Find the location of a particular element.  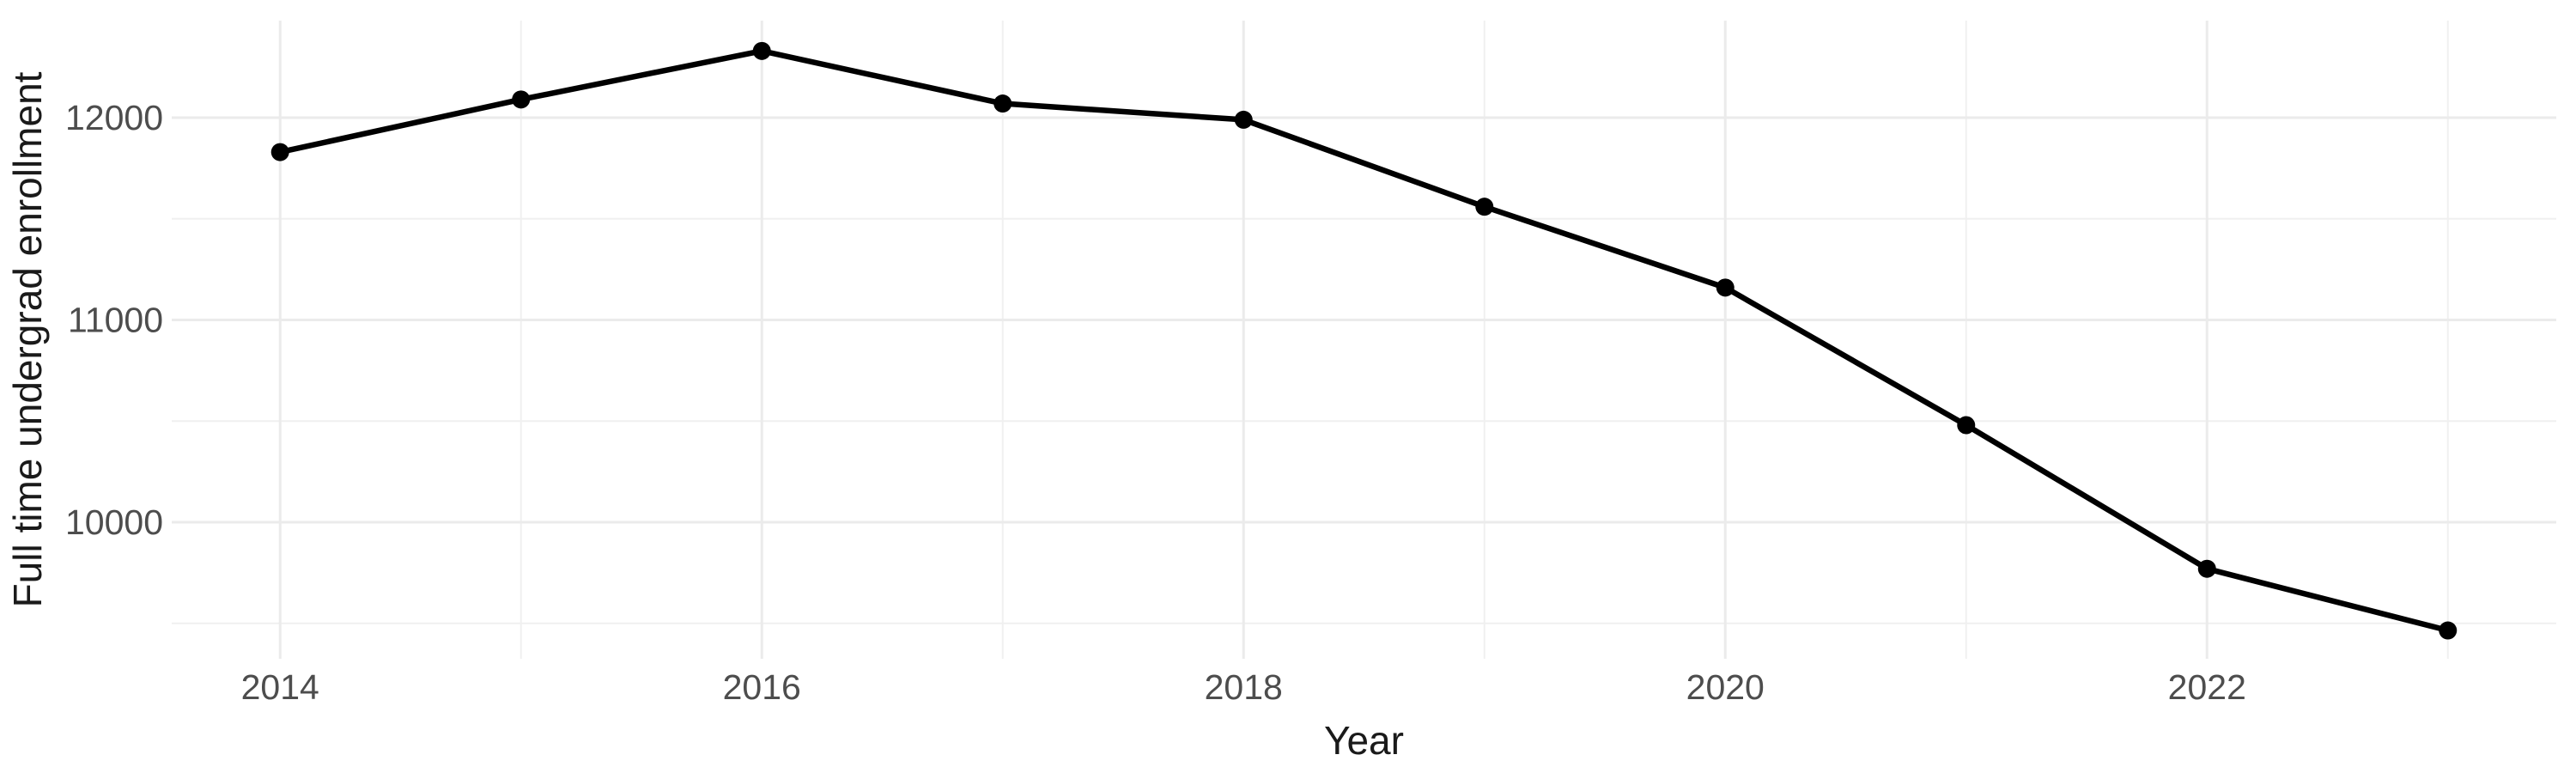

x-axis-tick-labels: 2014 2016 2018 2020 2022 is located at coordinates (1243, 687).